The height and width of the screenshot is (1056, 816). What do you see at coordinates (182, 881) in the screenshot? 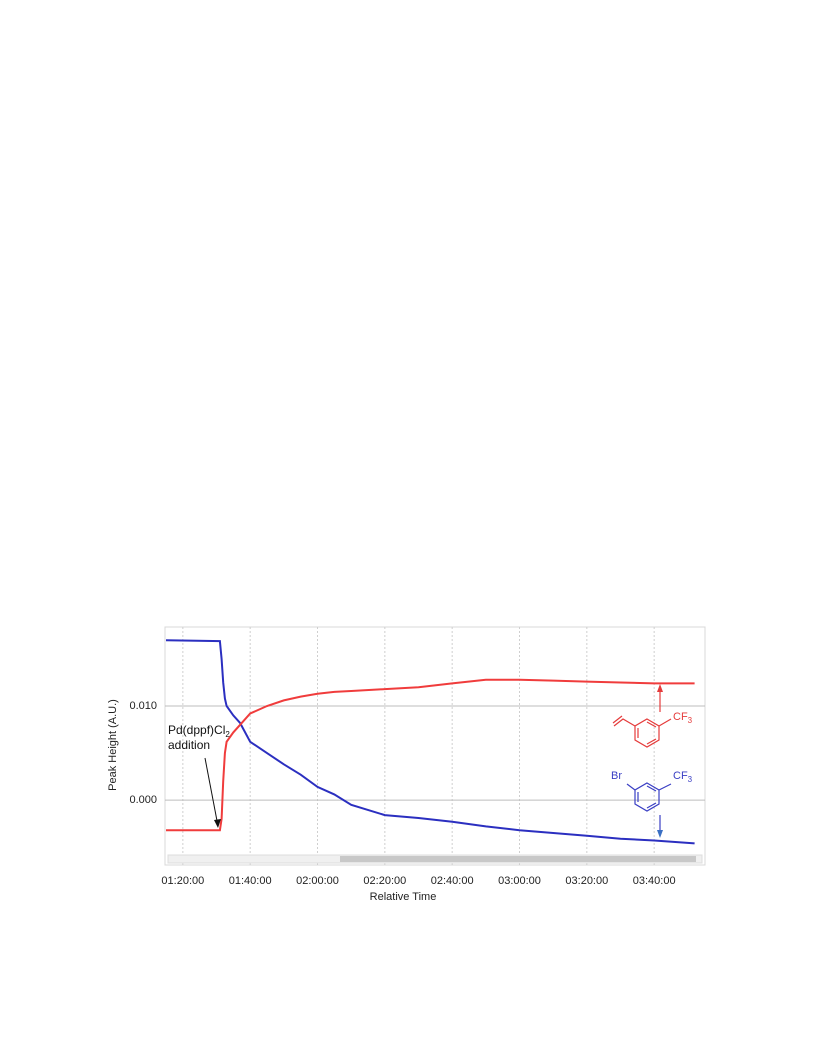
I see `x-tick-label: 01:20:00` at bounding box center [182, 881].